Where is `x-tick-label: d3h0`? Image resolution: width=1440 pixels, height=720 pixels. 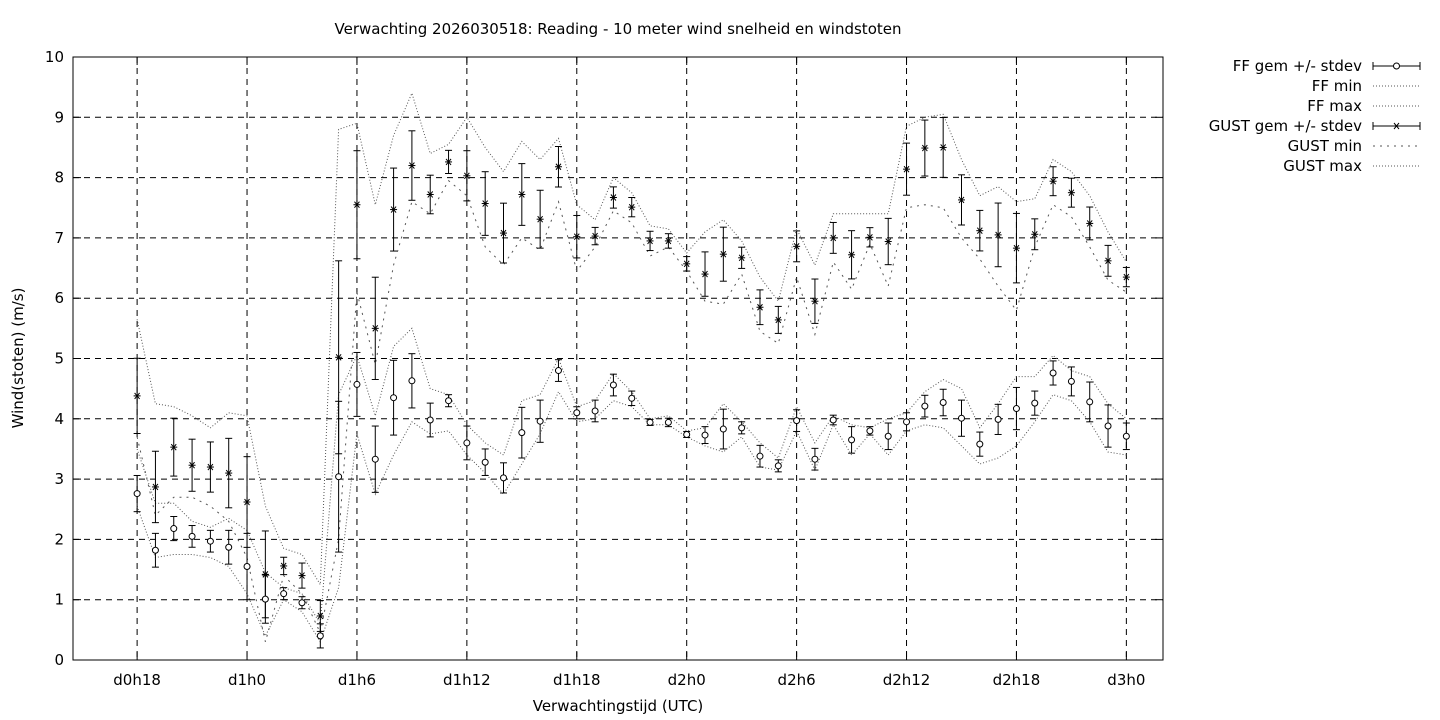
x-tick-label: d3h0 is located at coordinates (1126, 680).